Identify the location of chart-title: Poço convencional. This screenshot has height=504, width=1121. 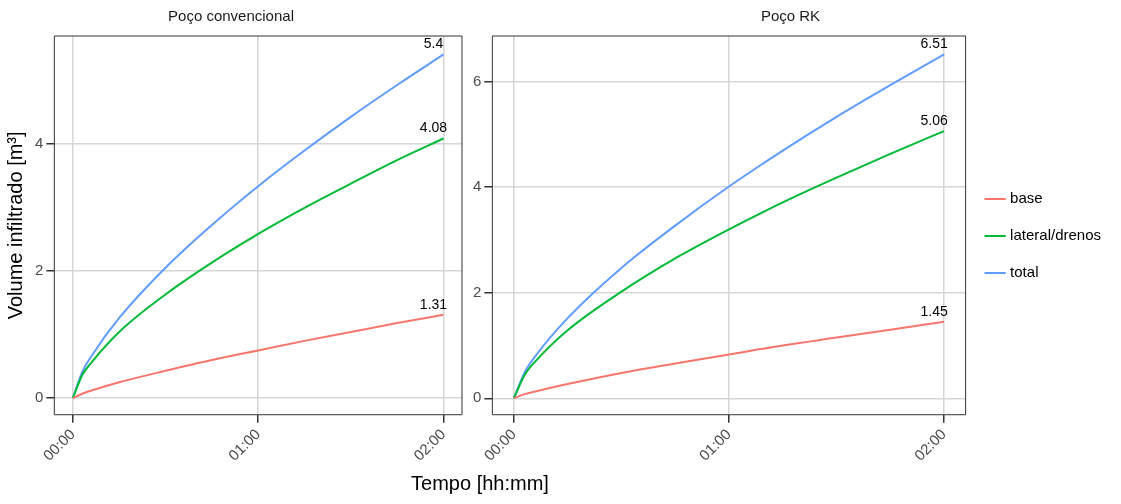
(231, 16).